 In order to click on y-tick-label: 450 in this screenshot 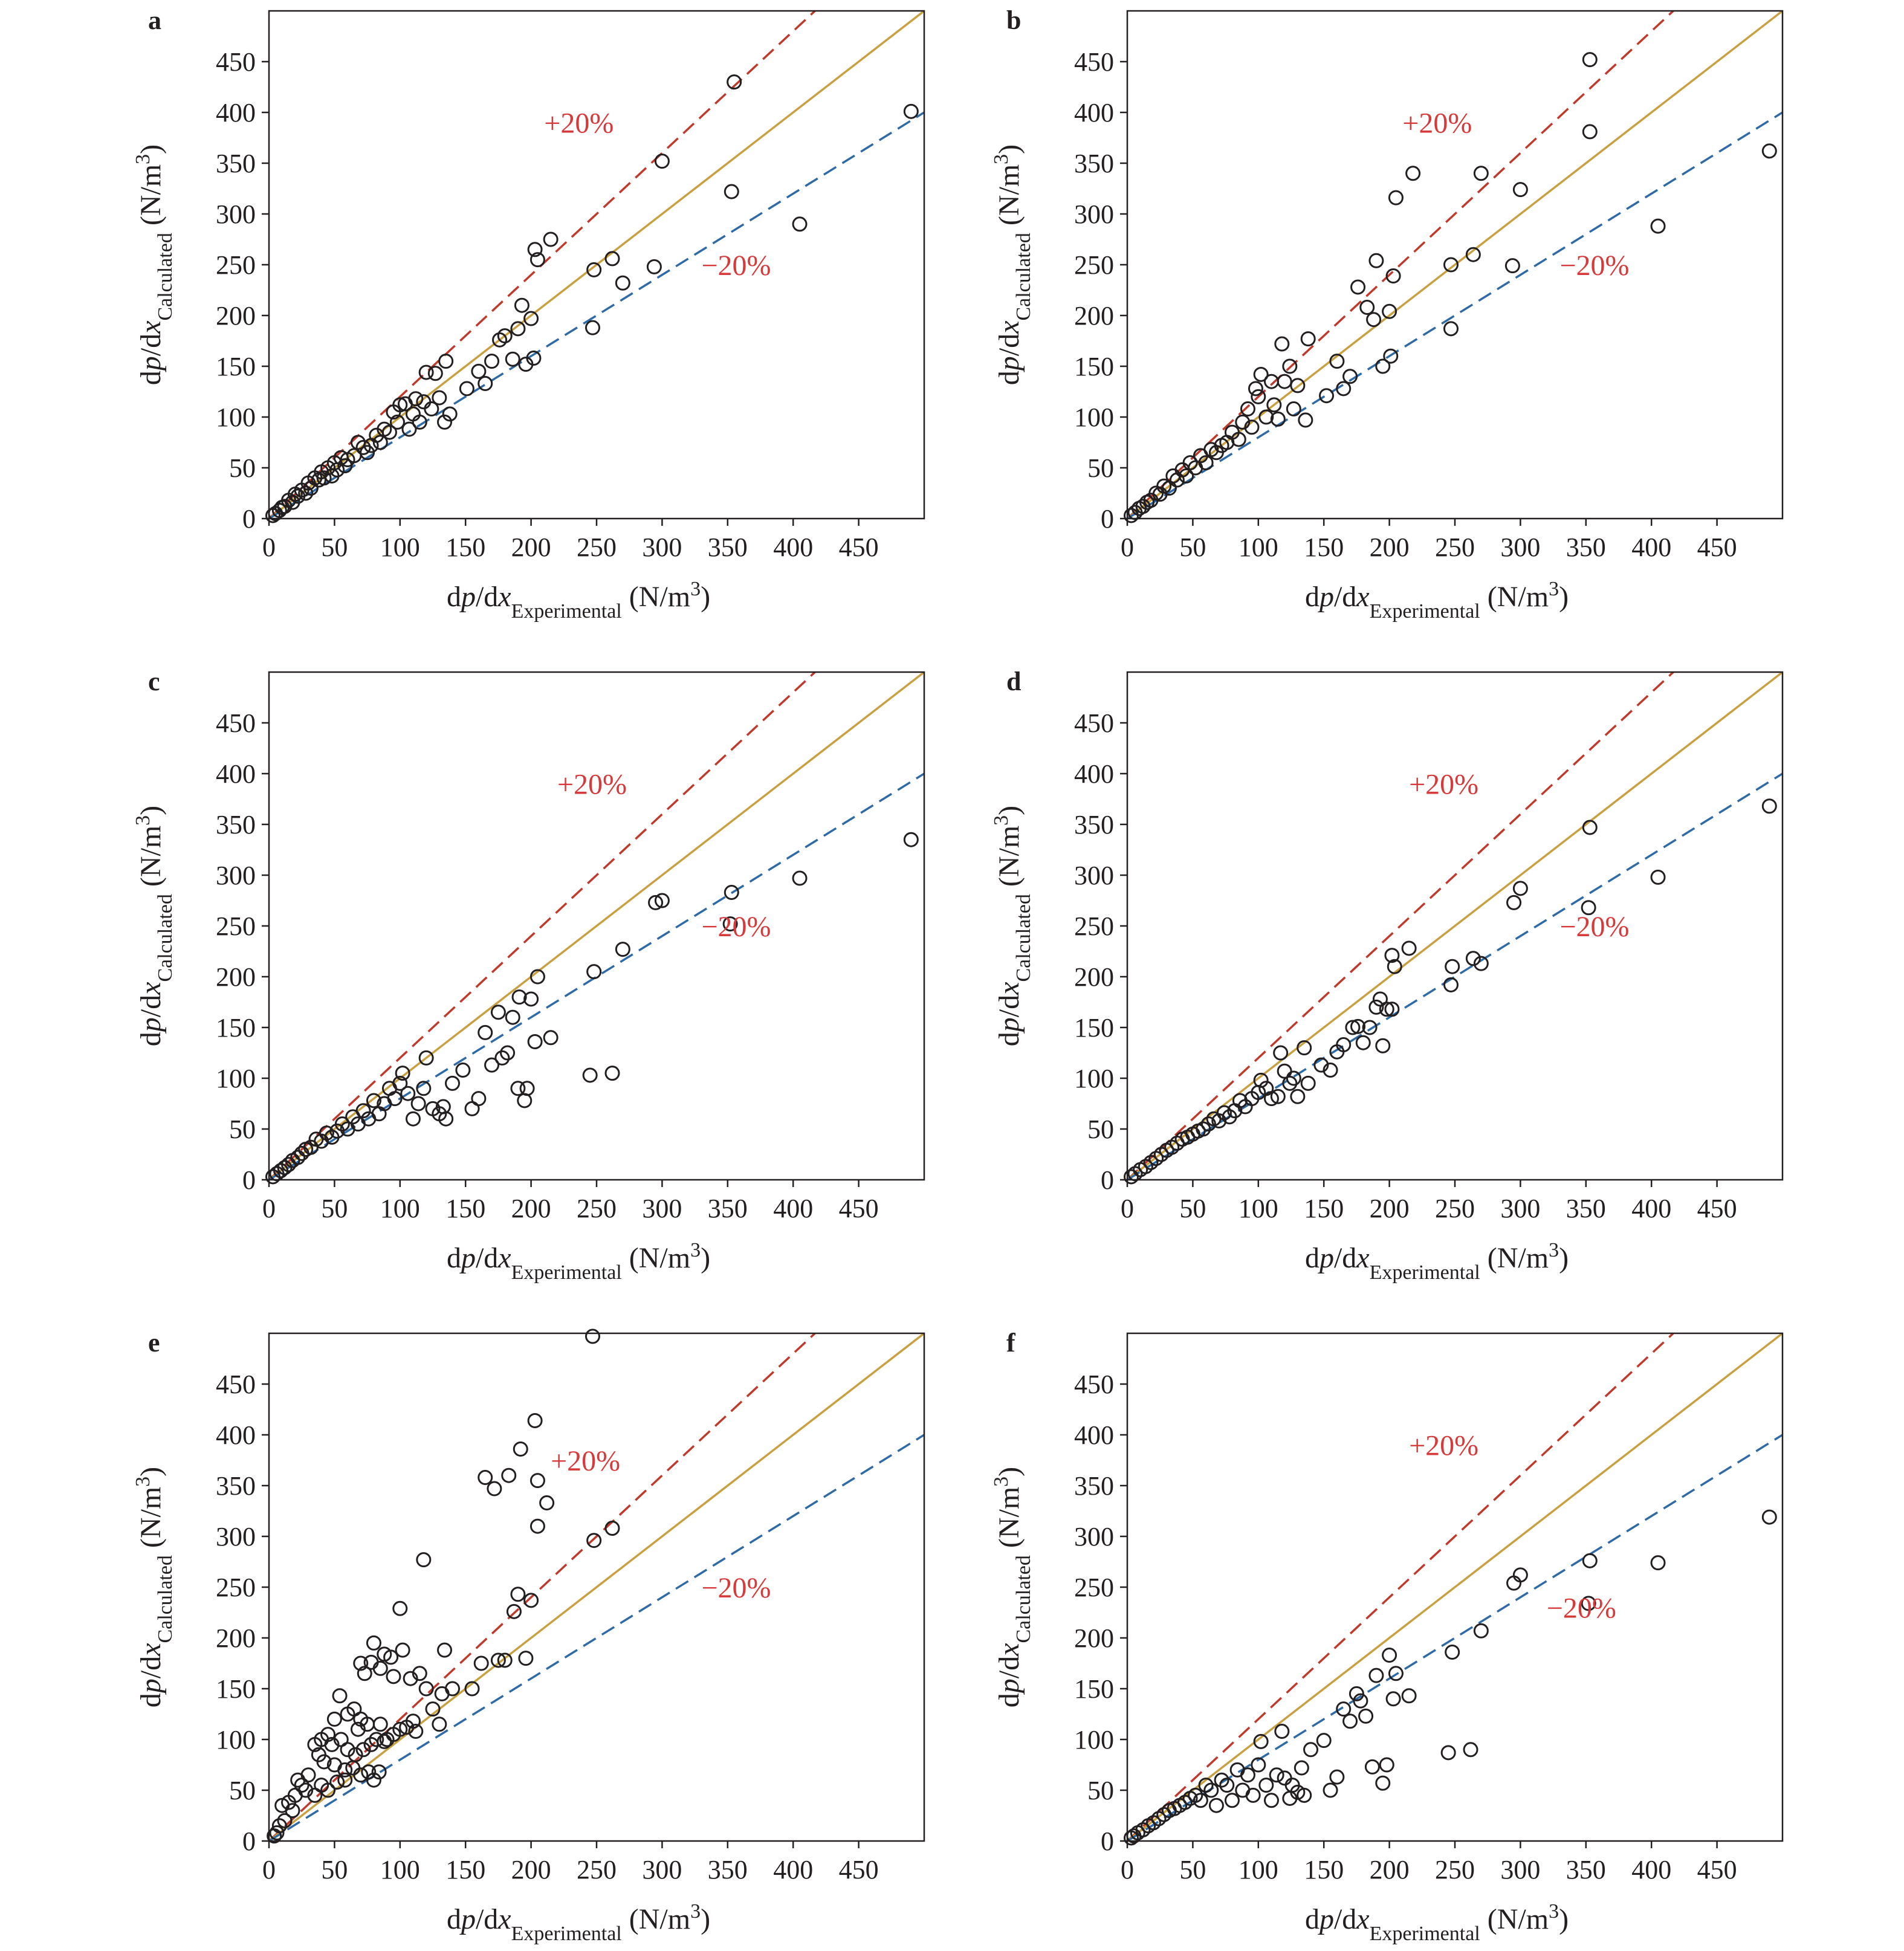, I will do `click(236, 1384)`.